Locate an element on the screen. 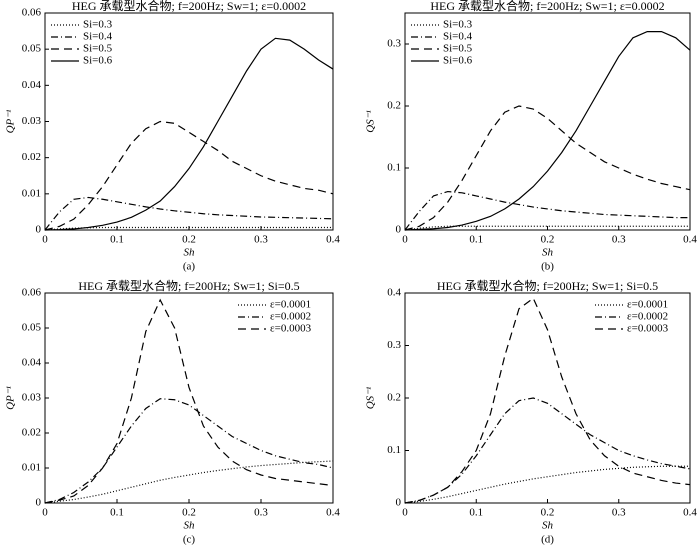 The image size is (700, 549). caption: (d) is located at coordinates (547, 540).